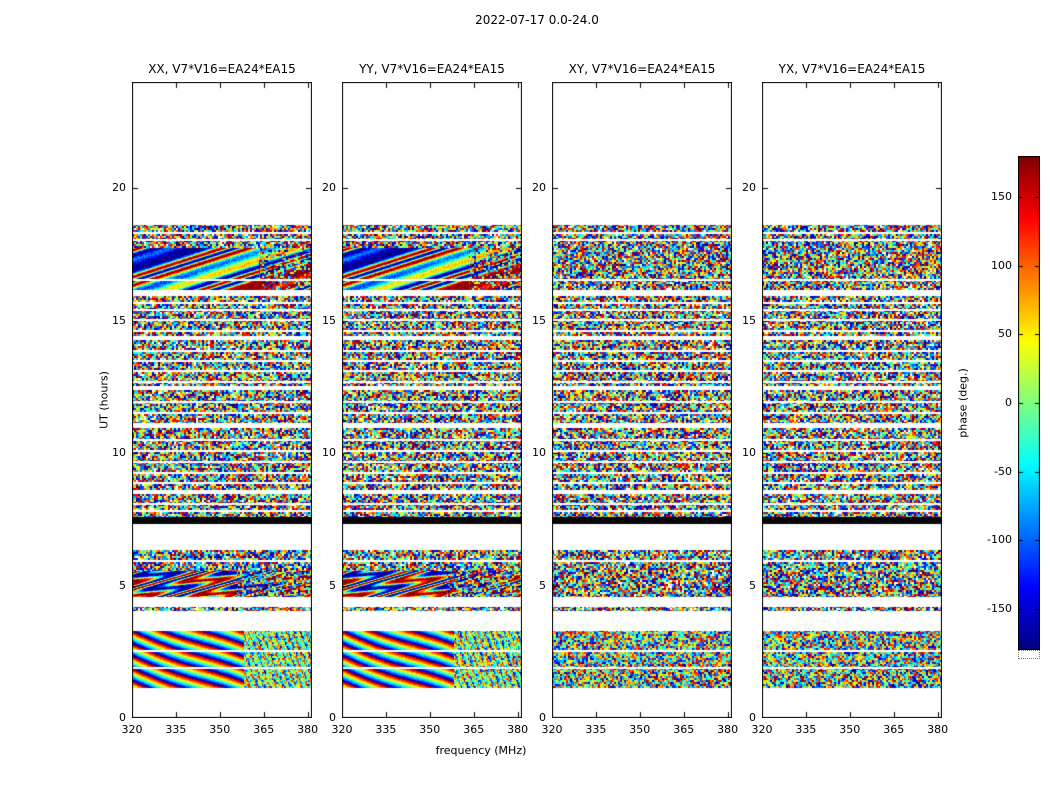 This screenshot has height=800, width=1050. I want to click on colorbar-tick-label: -100, so click(999, 540).